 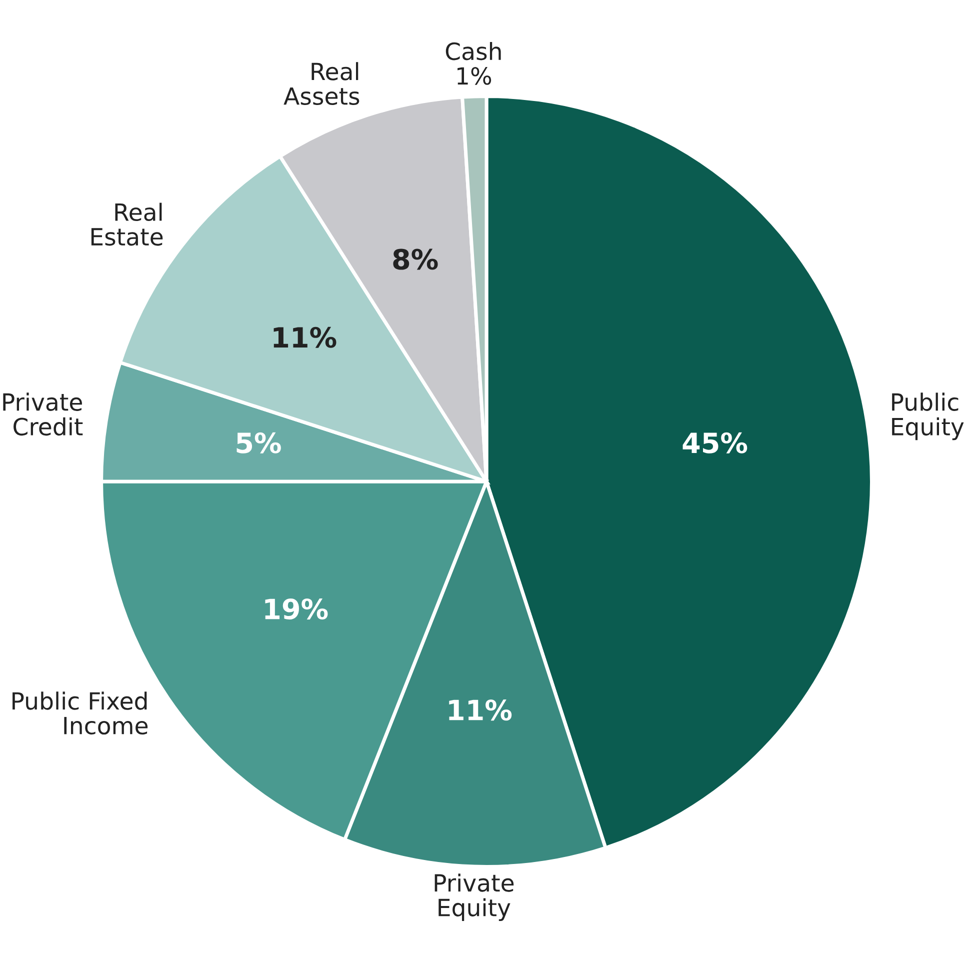 I want to click on data-label: 19%, so click(x=296, y=609).